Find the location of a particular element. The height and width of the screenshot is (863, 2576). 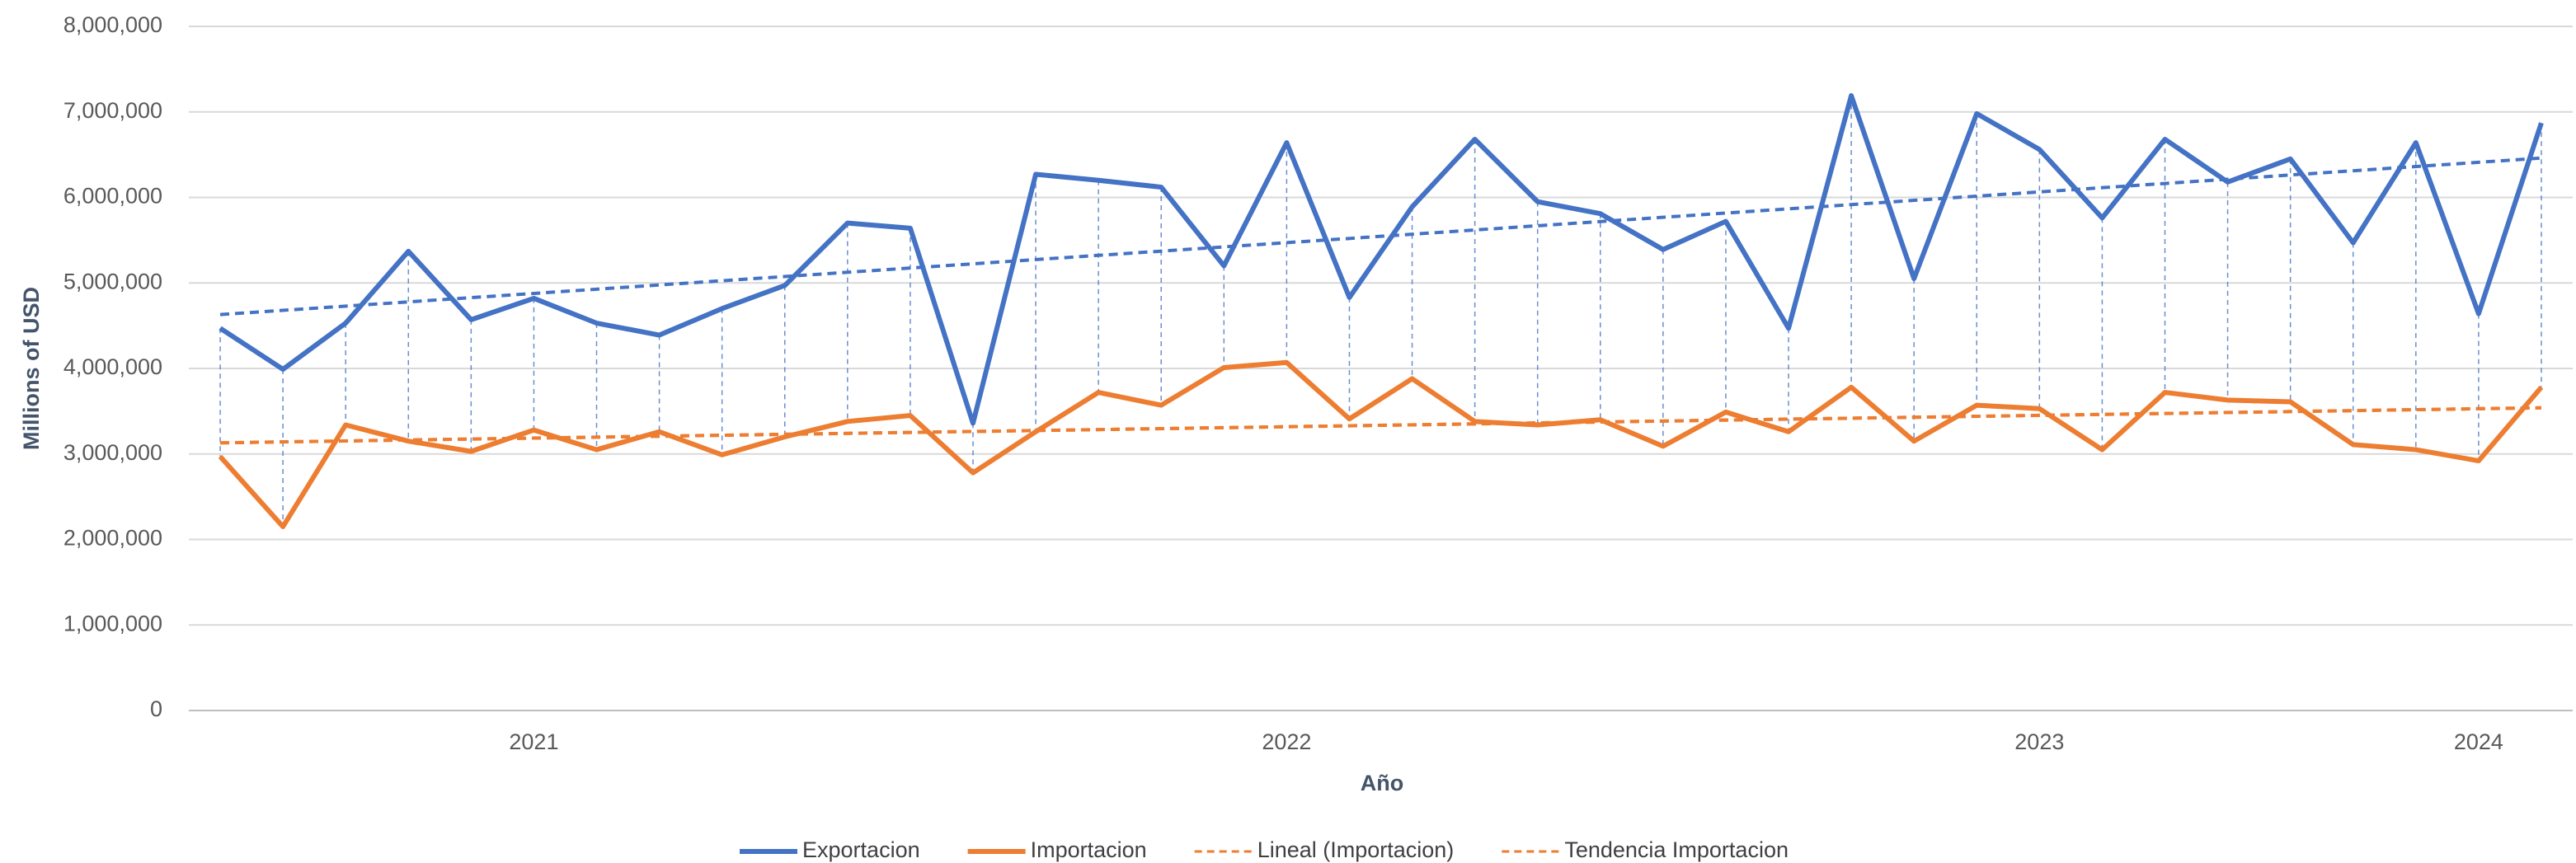

x-axis-label: Año is located at coordinates (1382, 783).